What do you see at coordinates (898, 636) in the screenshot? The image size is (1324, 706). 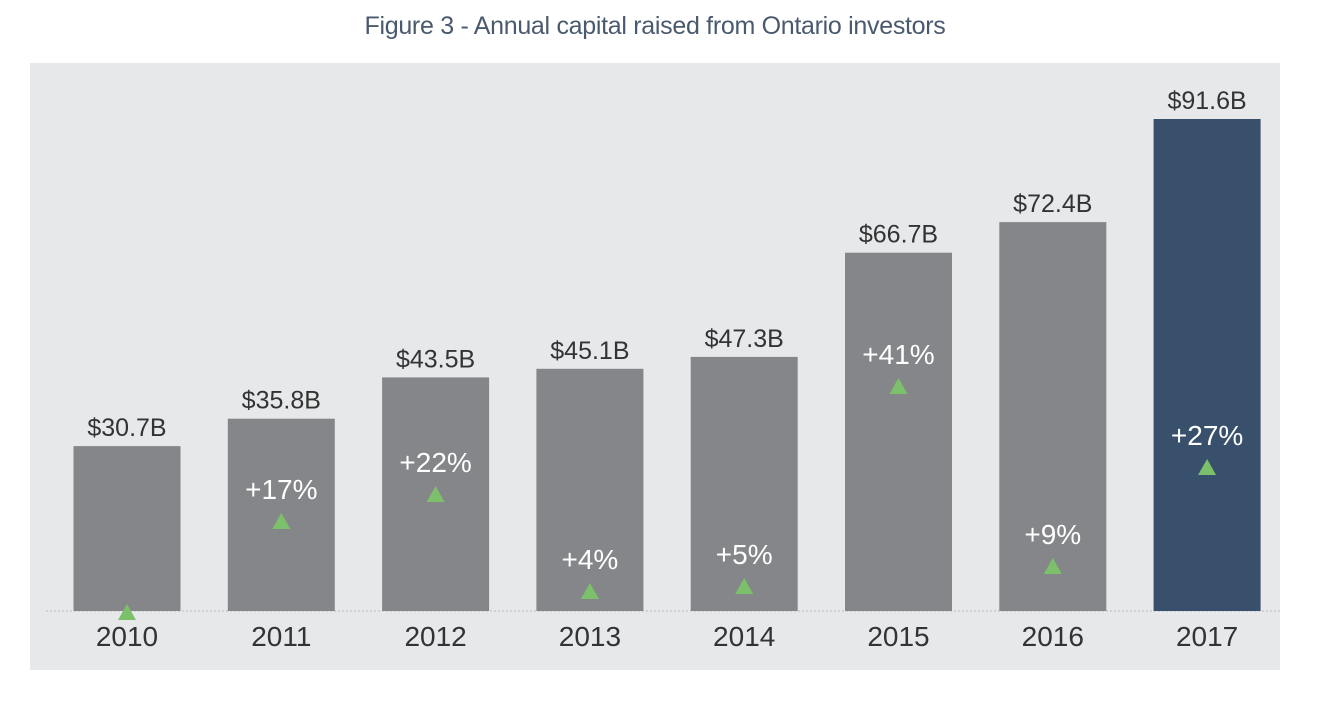 I see `x-tick-label-2015: 2015` at bounding box center [898, 636].